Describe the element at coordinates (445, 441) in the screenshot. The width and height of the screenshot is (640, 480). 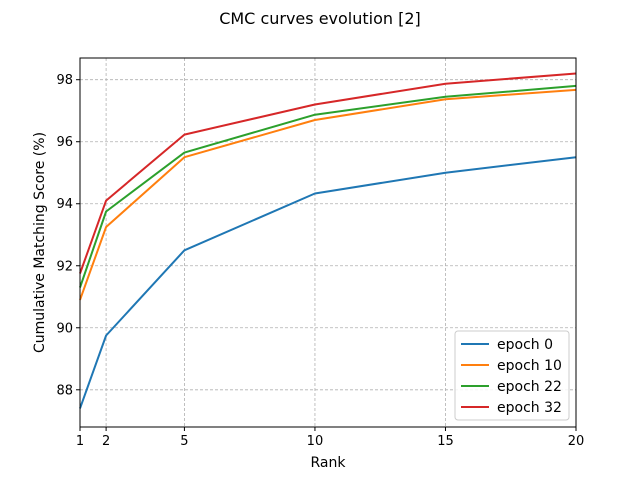
I see `x-tick-label: 15` at that location.